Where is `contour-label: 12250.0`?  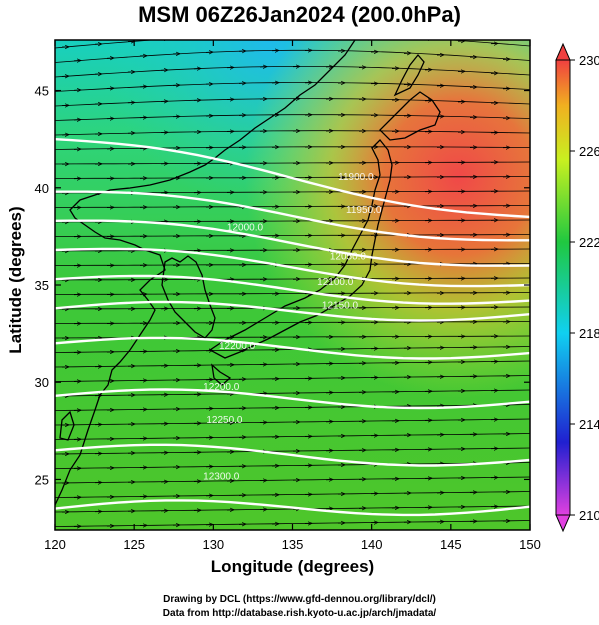 contour-label: 12250.0 is located at coordinates (224, 420).